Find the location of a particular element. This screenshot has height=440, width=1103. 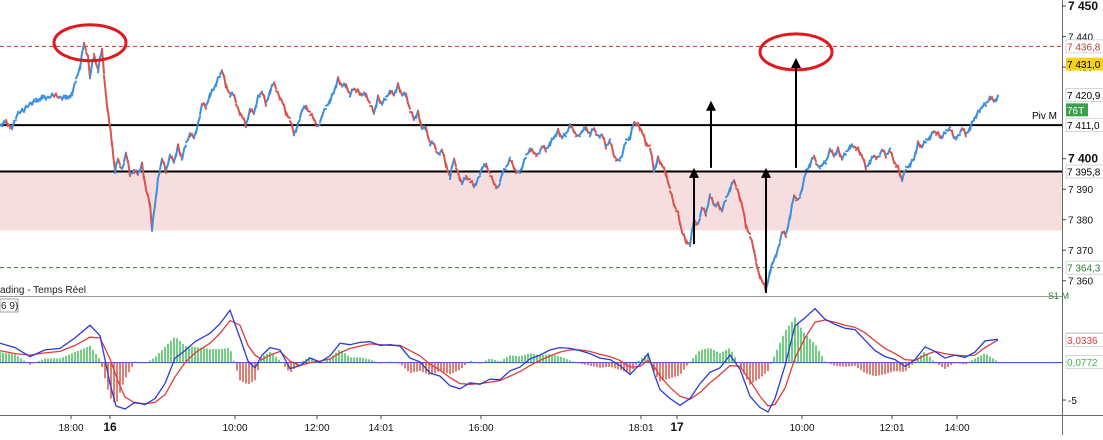

price-tick-label: 7 360 is located at coordinates (1080, 282).